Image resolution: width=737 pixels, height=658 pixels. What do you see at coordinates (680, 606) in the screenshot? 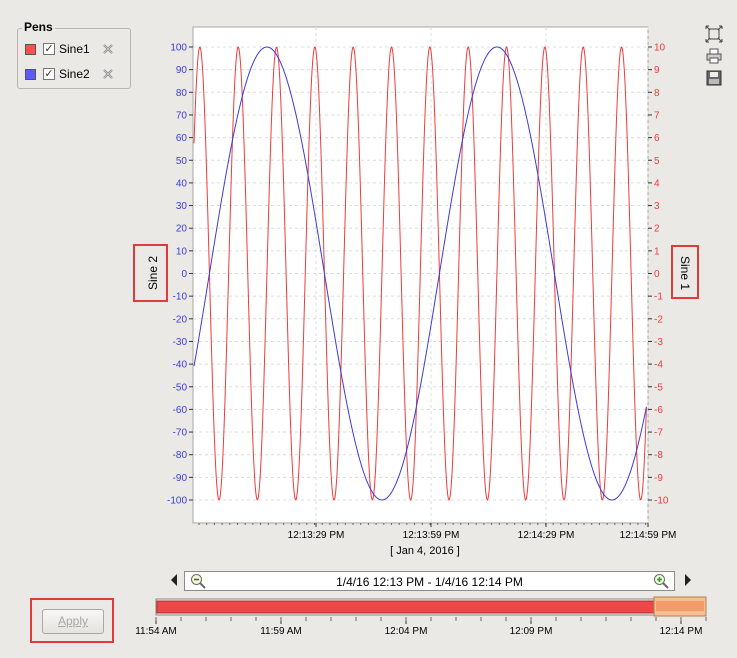
I see `overview-selection-fill` at bounding box center [680, 606].